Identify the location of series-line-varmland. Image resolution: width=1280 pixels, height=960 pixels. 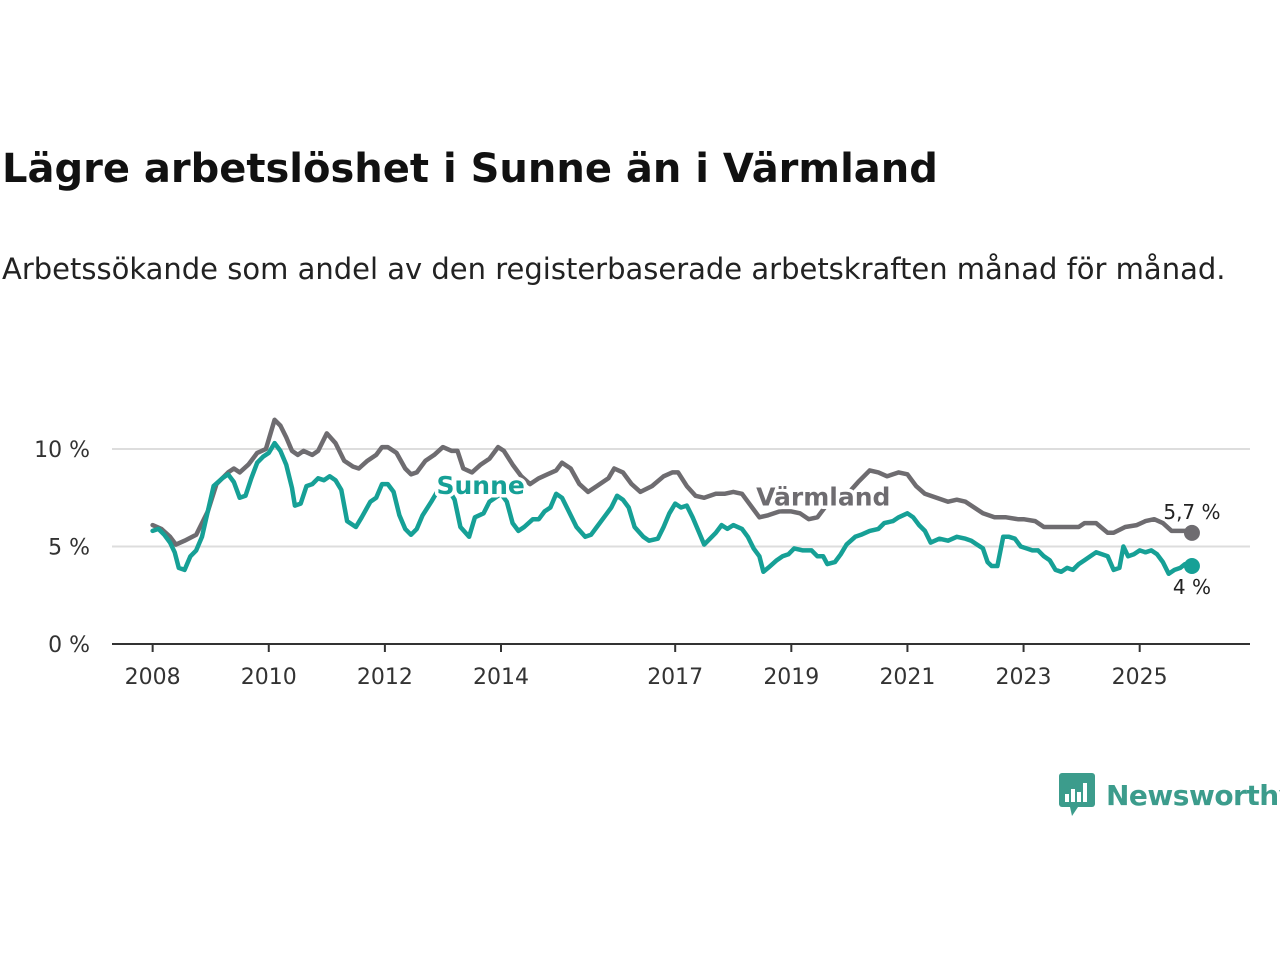
(672, 482).